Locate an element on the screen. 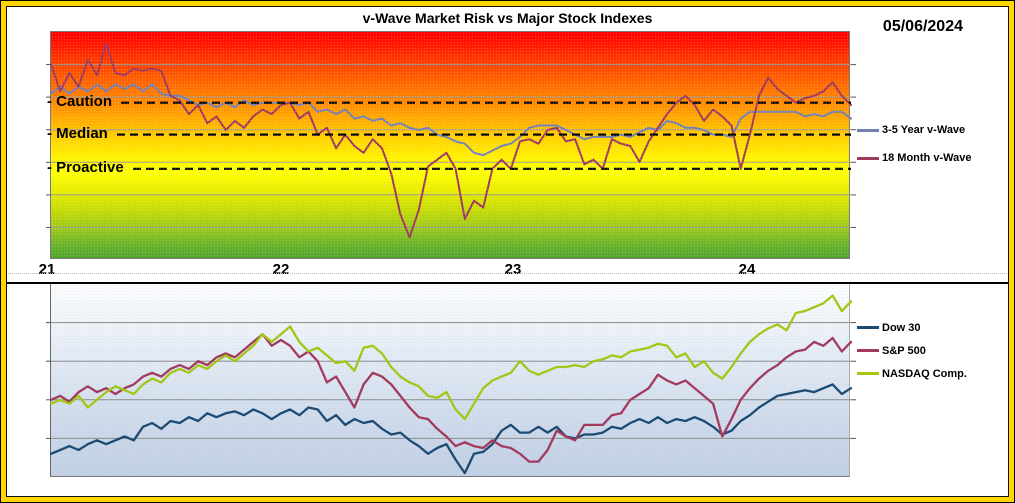 This screenshot has height=503, width=1015. x-tick-24: 24 is located at coordinates (747, 269).